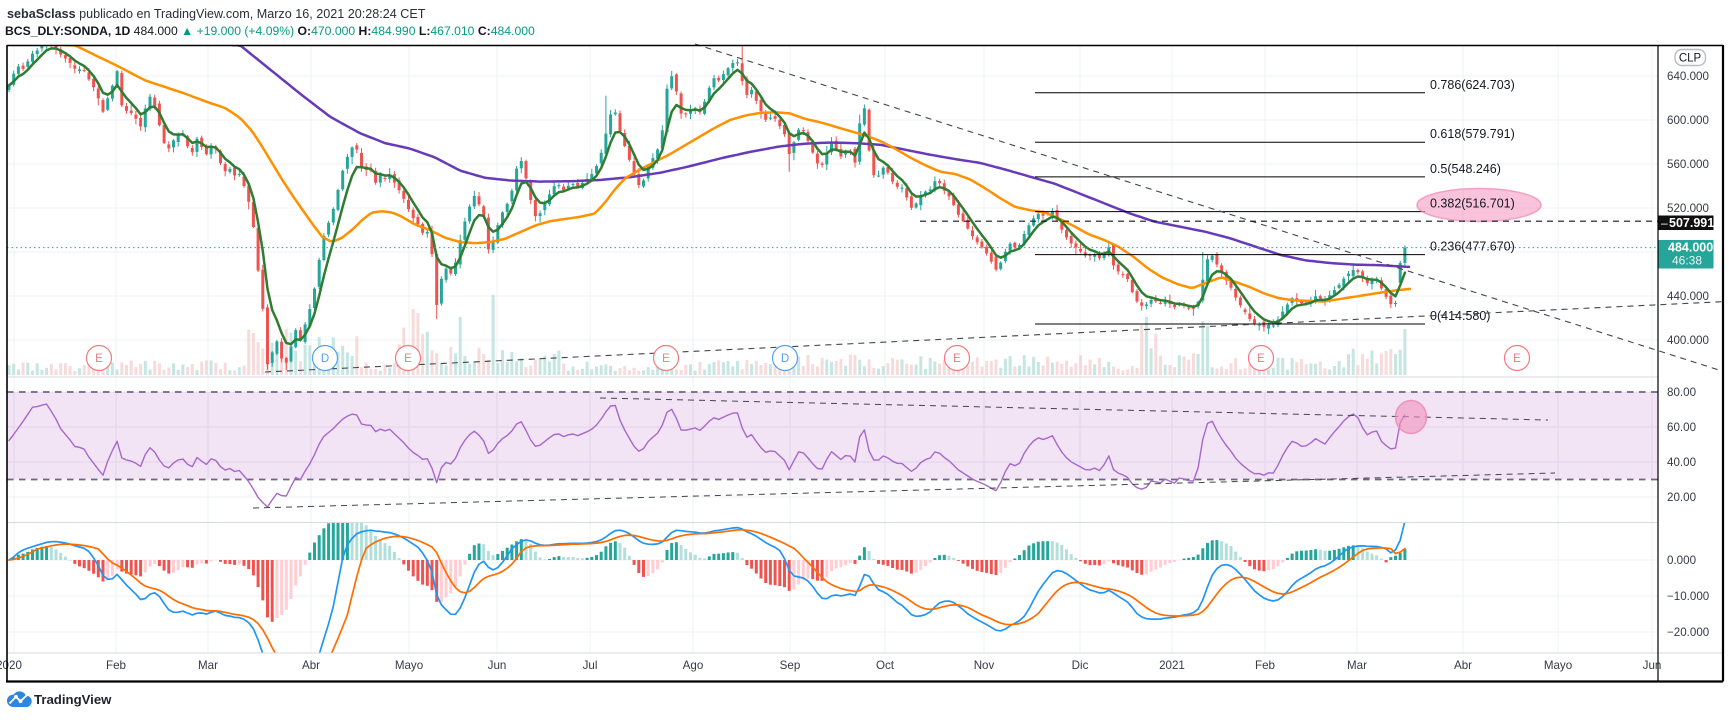  Describe the element at coordinates (1681, 392) in the screenshot. I see `svg-text: 80.00` at that location.